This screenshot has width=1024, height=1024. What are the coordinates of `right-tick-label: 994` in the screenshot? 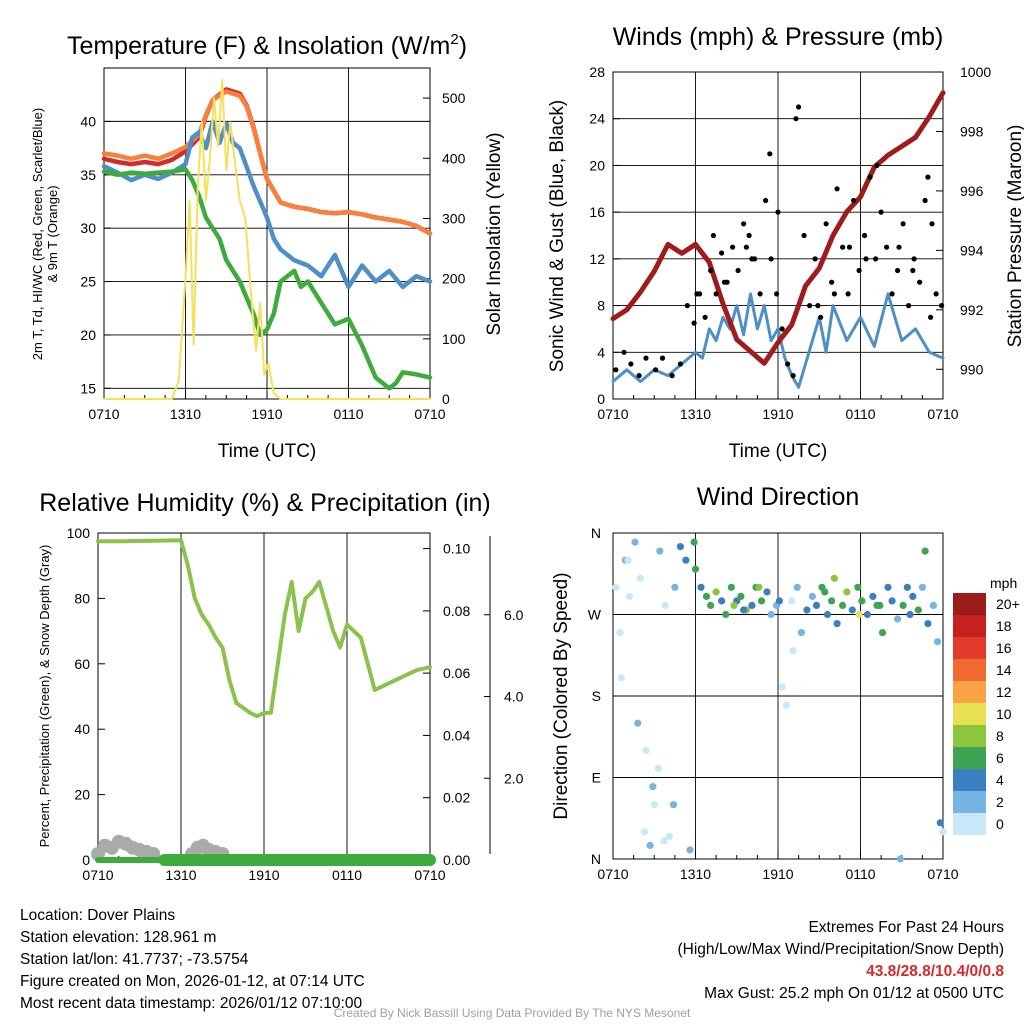 It's located at (972, 250).